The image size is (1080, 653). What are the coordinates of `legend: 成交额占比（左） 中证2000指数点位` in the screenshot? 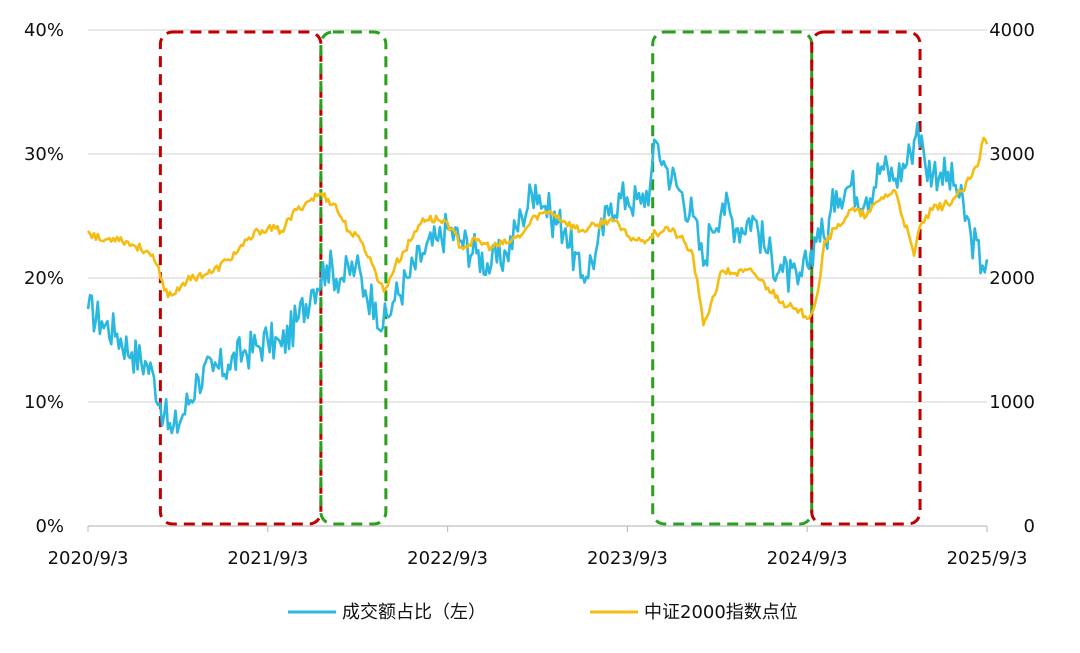 It's located at (543, 612).